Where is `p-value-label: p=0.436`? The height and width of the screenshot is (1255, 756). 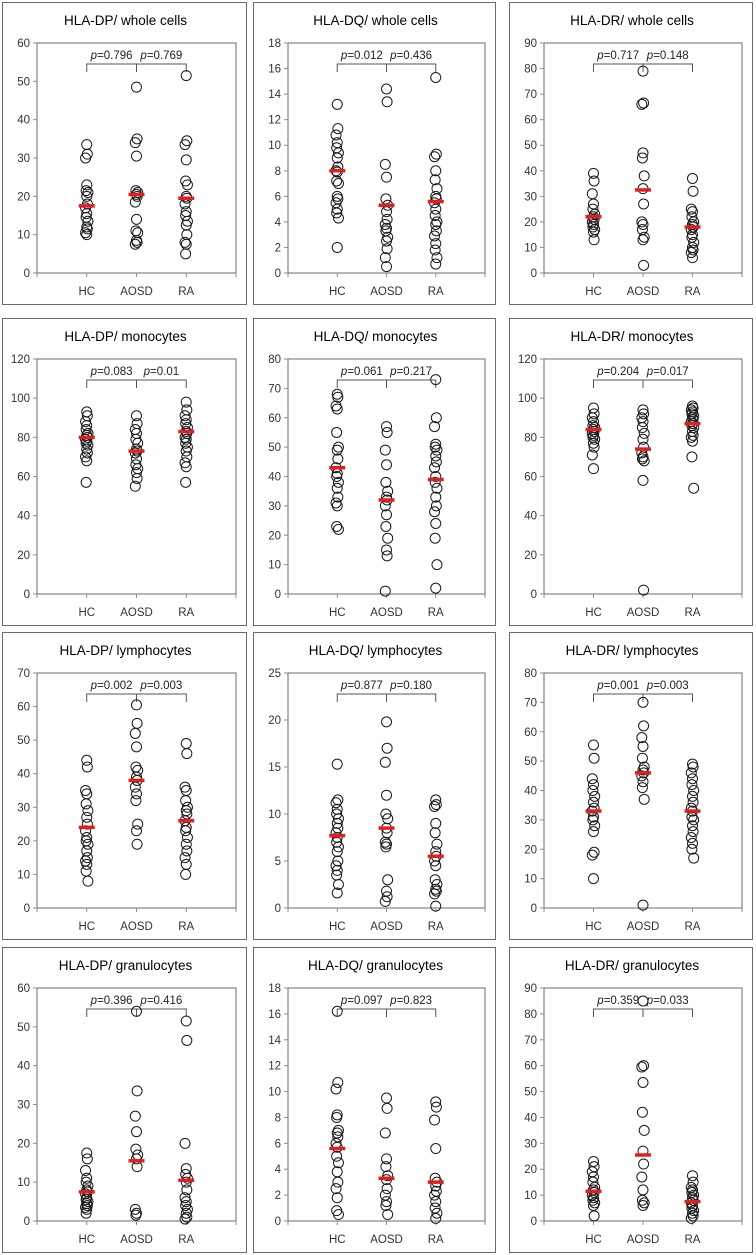
p-value-label: p=0.436 is located at coordinates (410, 56).